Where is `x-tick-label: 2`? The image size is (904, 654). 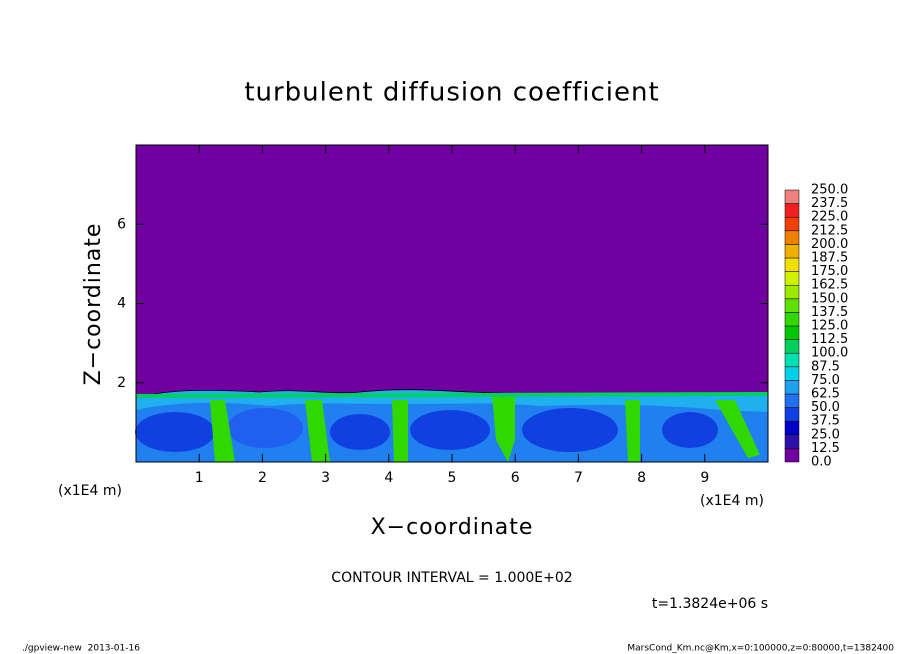 x-tick-label: 2 is located at coordinates (262, 478).